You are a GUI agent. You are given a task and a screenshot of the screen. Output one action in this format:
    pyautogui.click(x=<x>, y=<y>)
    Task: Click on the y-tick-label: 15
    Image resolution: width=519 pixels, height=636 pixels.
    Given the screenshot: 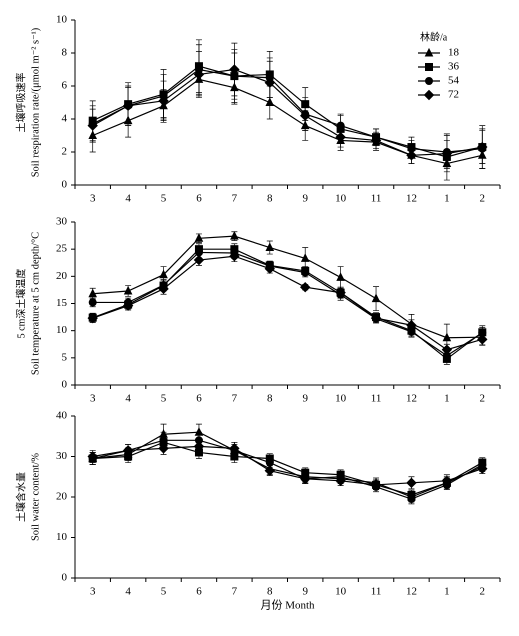 What is the action you would take?
    pyautogui.click(x=62, y=303)
    